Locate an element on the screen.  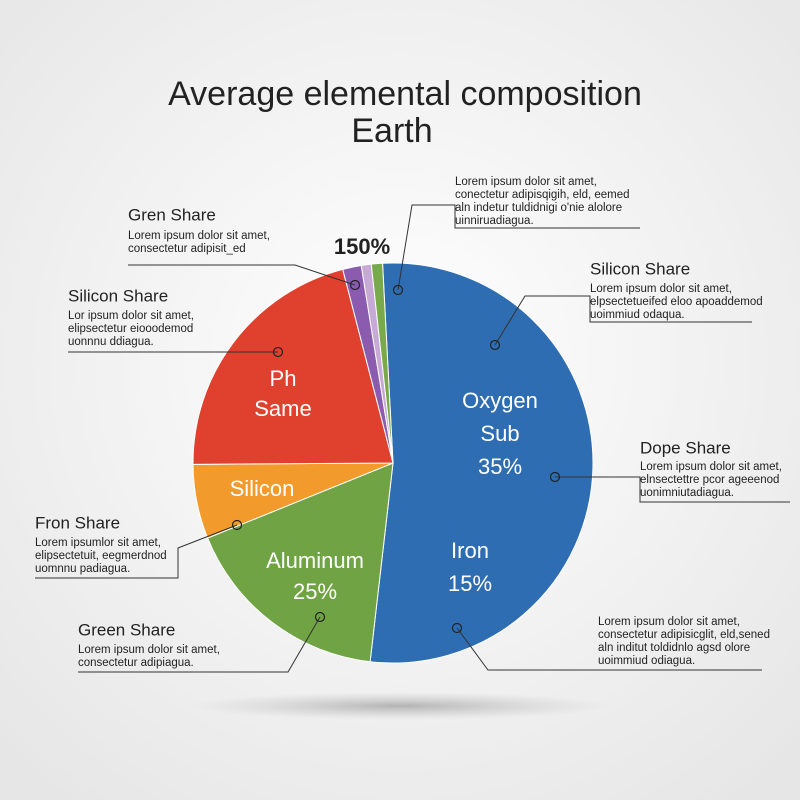
callout-text: uoimmiud odiagua. is located at coordinates (646, 661).